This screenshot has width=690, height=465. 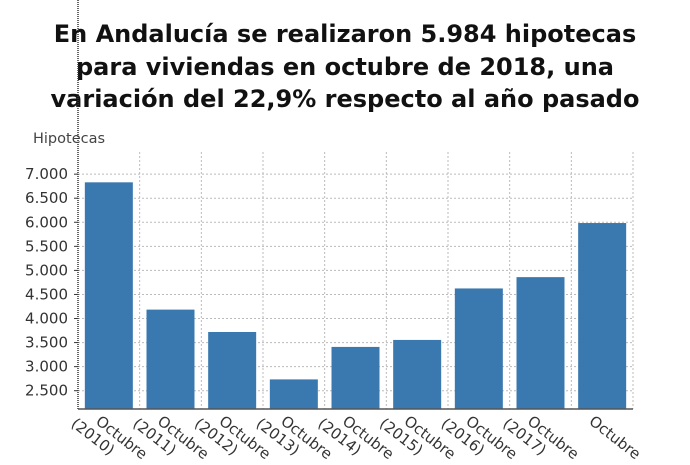 What do you see at coordinates (46, 174) in the screenshot?
I see `y-tick-label: 7.000` at bounding box center [46, 174].